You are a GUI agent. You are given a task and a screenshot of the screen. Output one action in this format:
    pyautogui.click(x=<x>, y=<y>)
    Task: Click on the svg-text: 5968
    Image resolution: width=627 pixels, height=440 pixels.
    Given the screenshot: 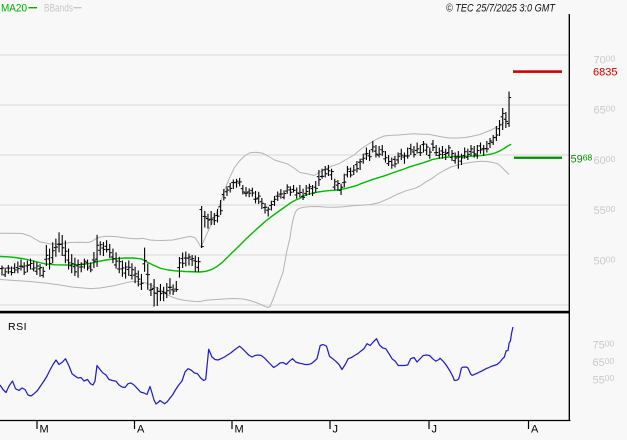 What is the action you would take?
    pyautogui.click(x=582, y=158)
    